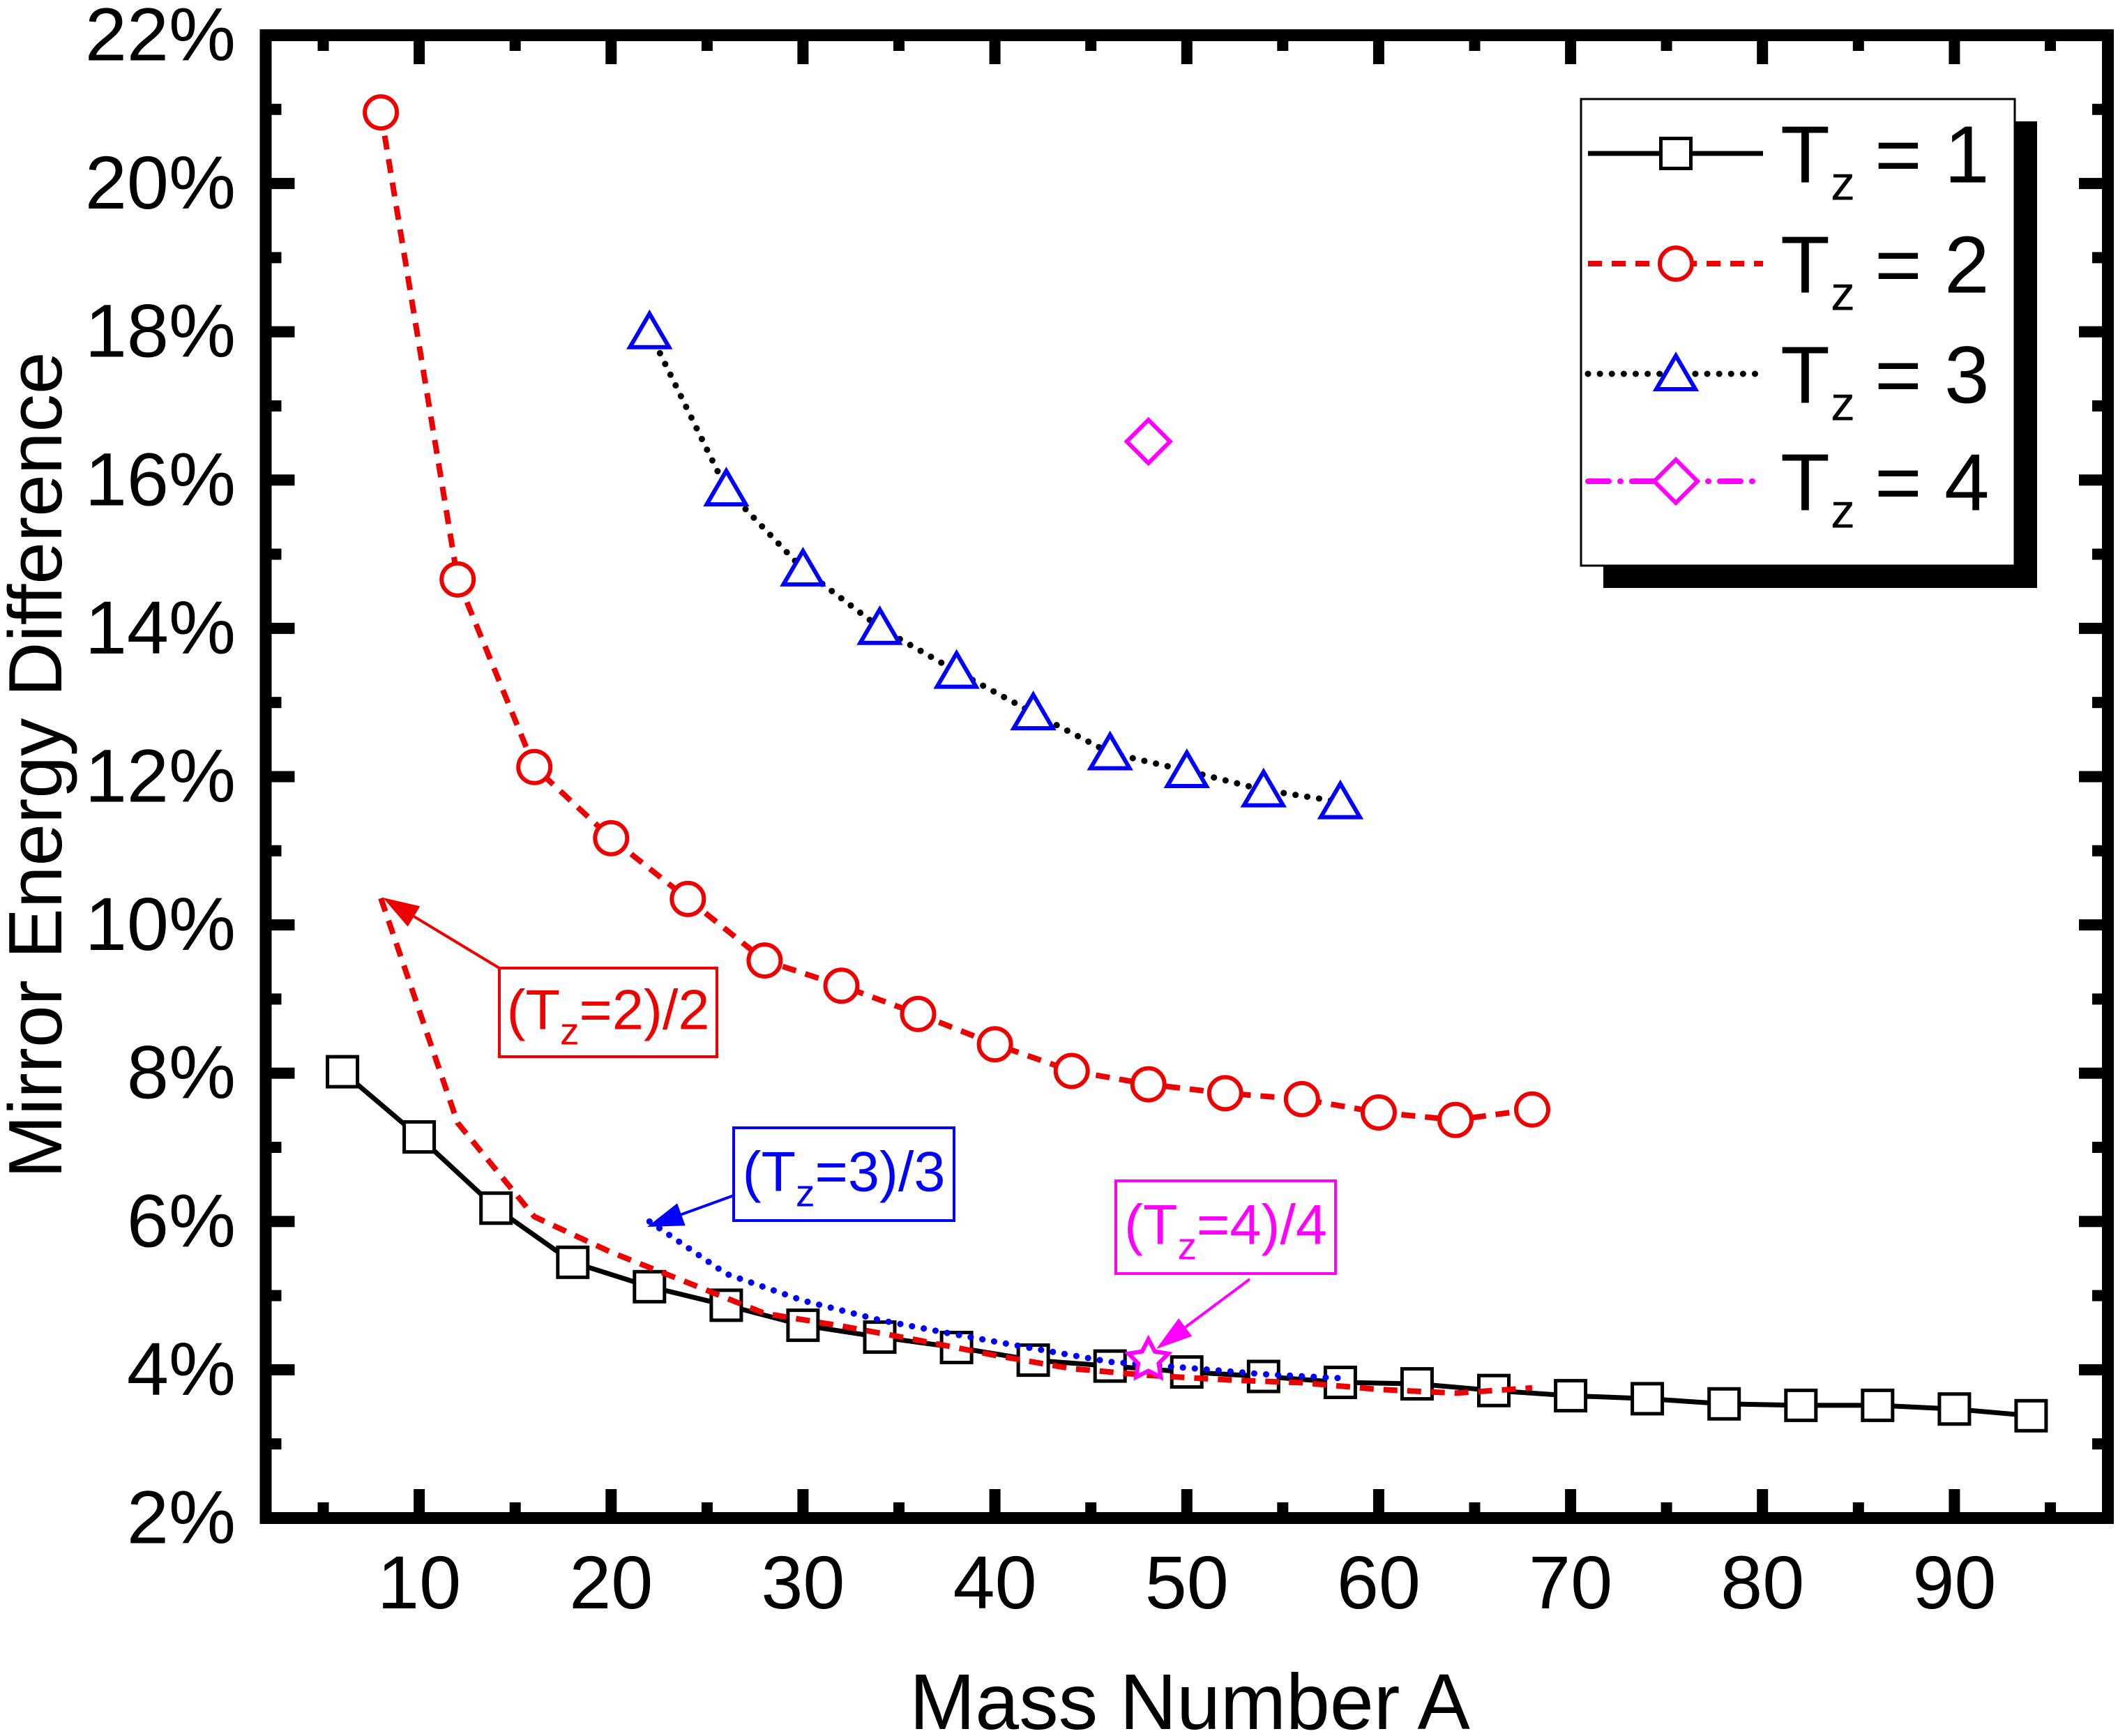  Describe the element at coordinates (1884, 487) in the screenshot. I see `svg-text:Tz= 4: Tz = 4` at that location.